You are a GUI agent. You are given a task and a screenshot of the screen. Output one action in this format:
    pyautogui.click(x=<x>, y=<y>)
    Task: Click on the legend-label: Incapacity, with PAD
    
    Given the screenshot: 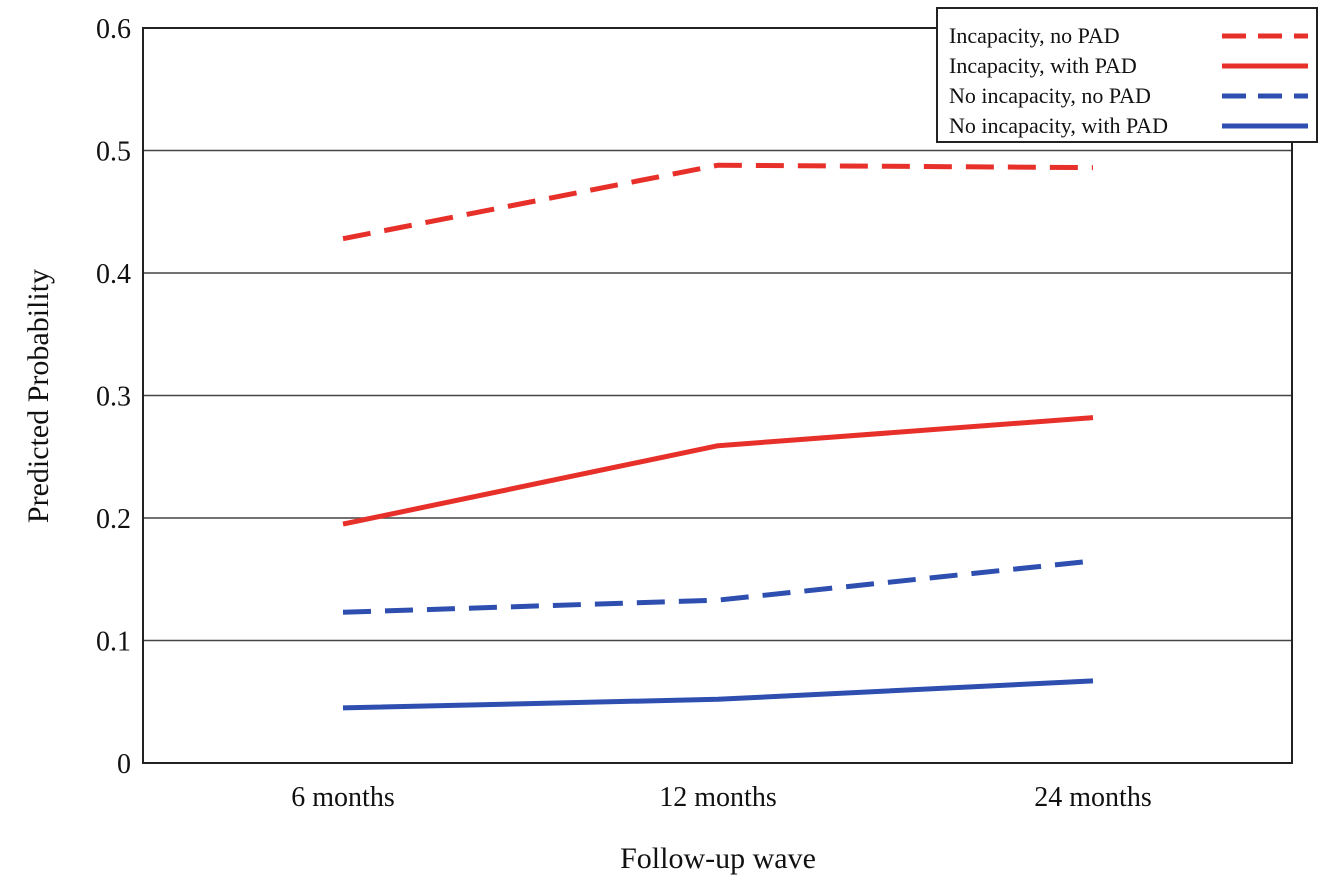 What is the action you would take?
    pyautogui.click(x=1043, y=65)
    